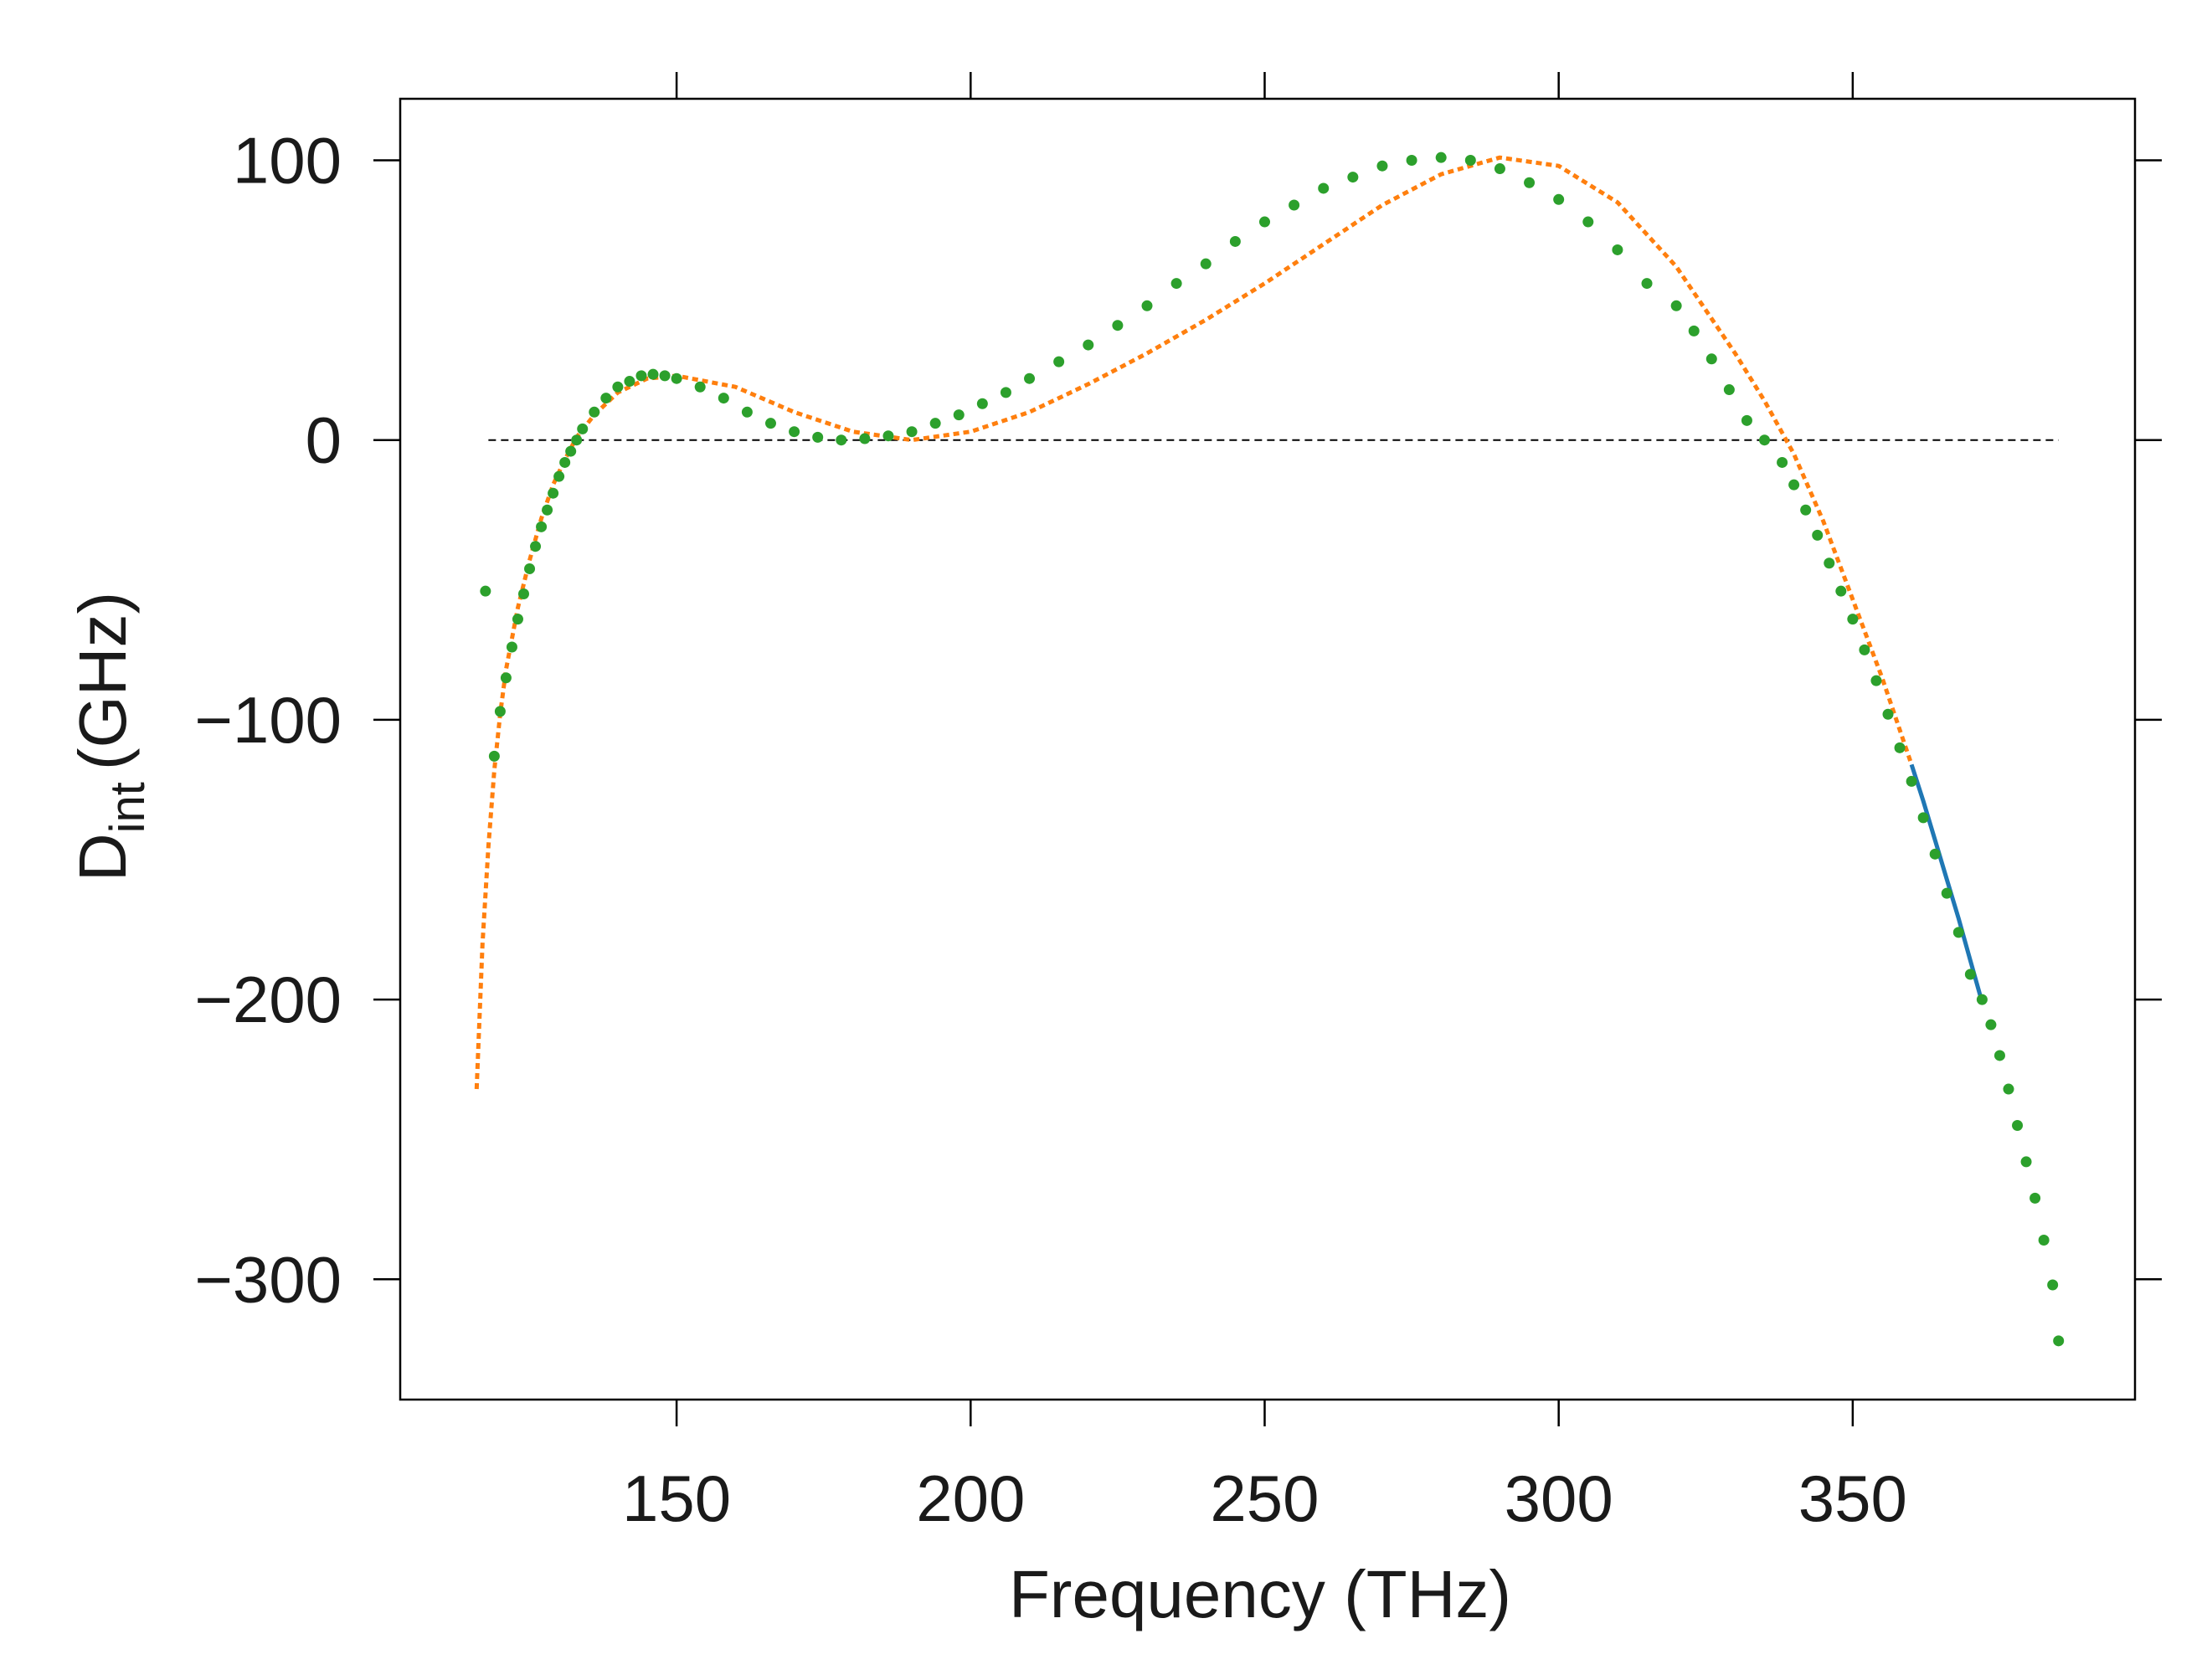 The width and height of the screenshot is (2207, 1680). Describe the element at coordinates (1260, 1594) in the screenshot. I see `x-axis-title: Frequency (THz)` at that location.